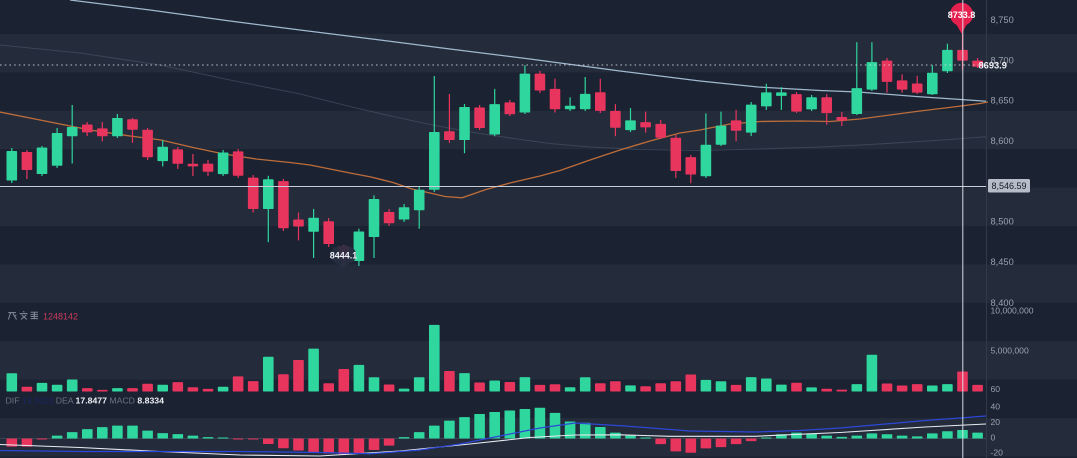  What do you see at coordinates (996, 422) in the screenshot?
I see `svg-text: 20` at bounding box center [996, 422].